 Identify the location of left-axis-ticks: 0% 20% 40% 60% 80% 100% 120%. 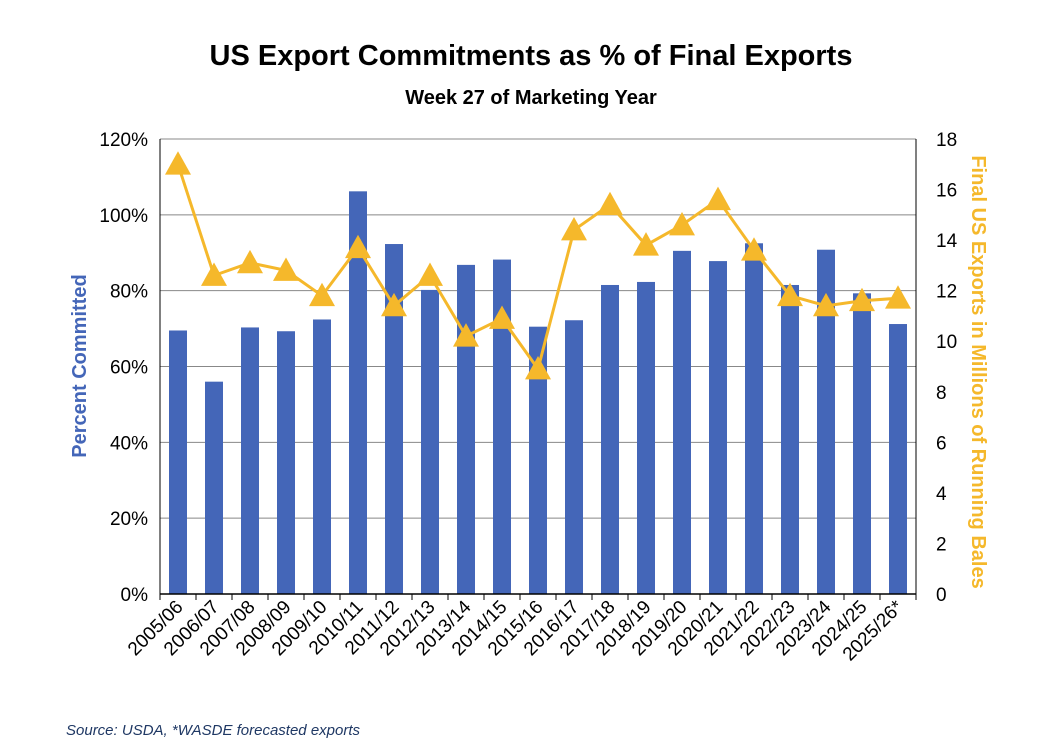
(123, 368).